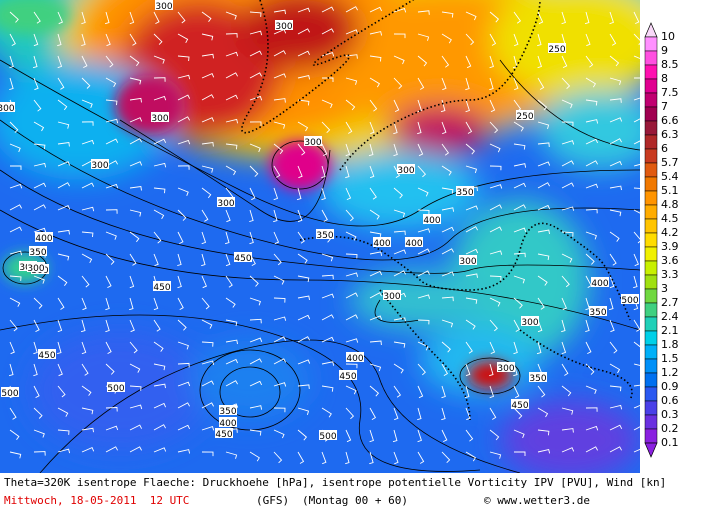 The width and height of the screenshot is (704, 513). Describe the element at coordinates (670, 120) in the screenshot. I see `colorbar-label: 6.6` at that location.